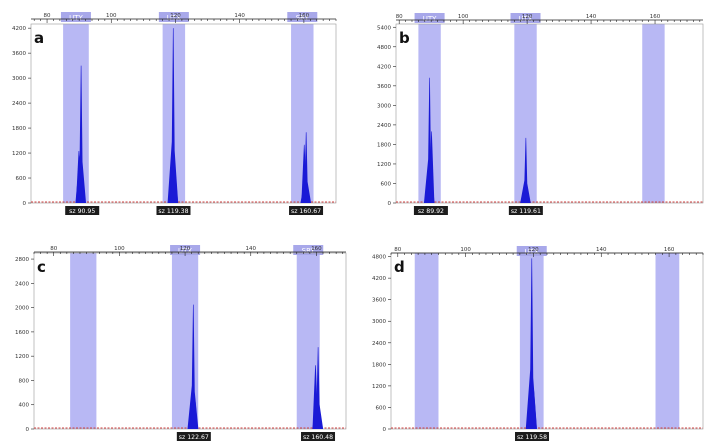  I want to click on size-label: sz 160.48, so click(318, 437).